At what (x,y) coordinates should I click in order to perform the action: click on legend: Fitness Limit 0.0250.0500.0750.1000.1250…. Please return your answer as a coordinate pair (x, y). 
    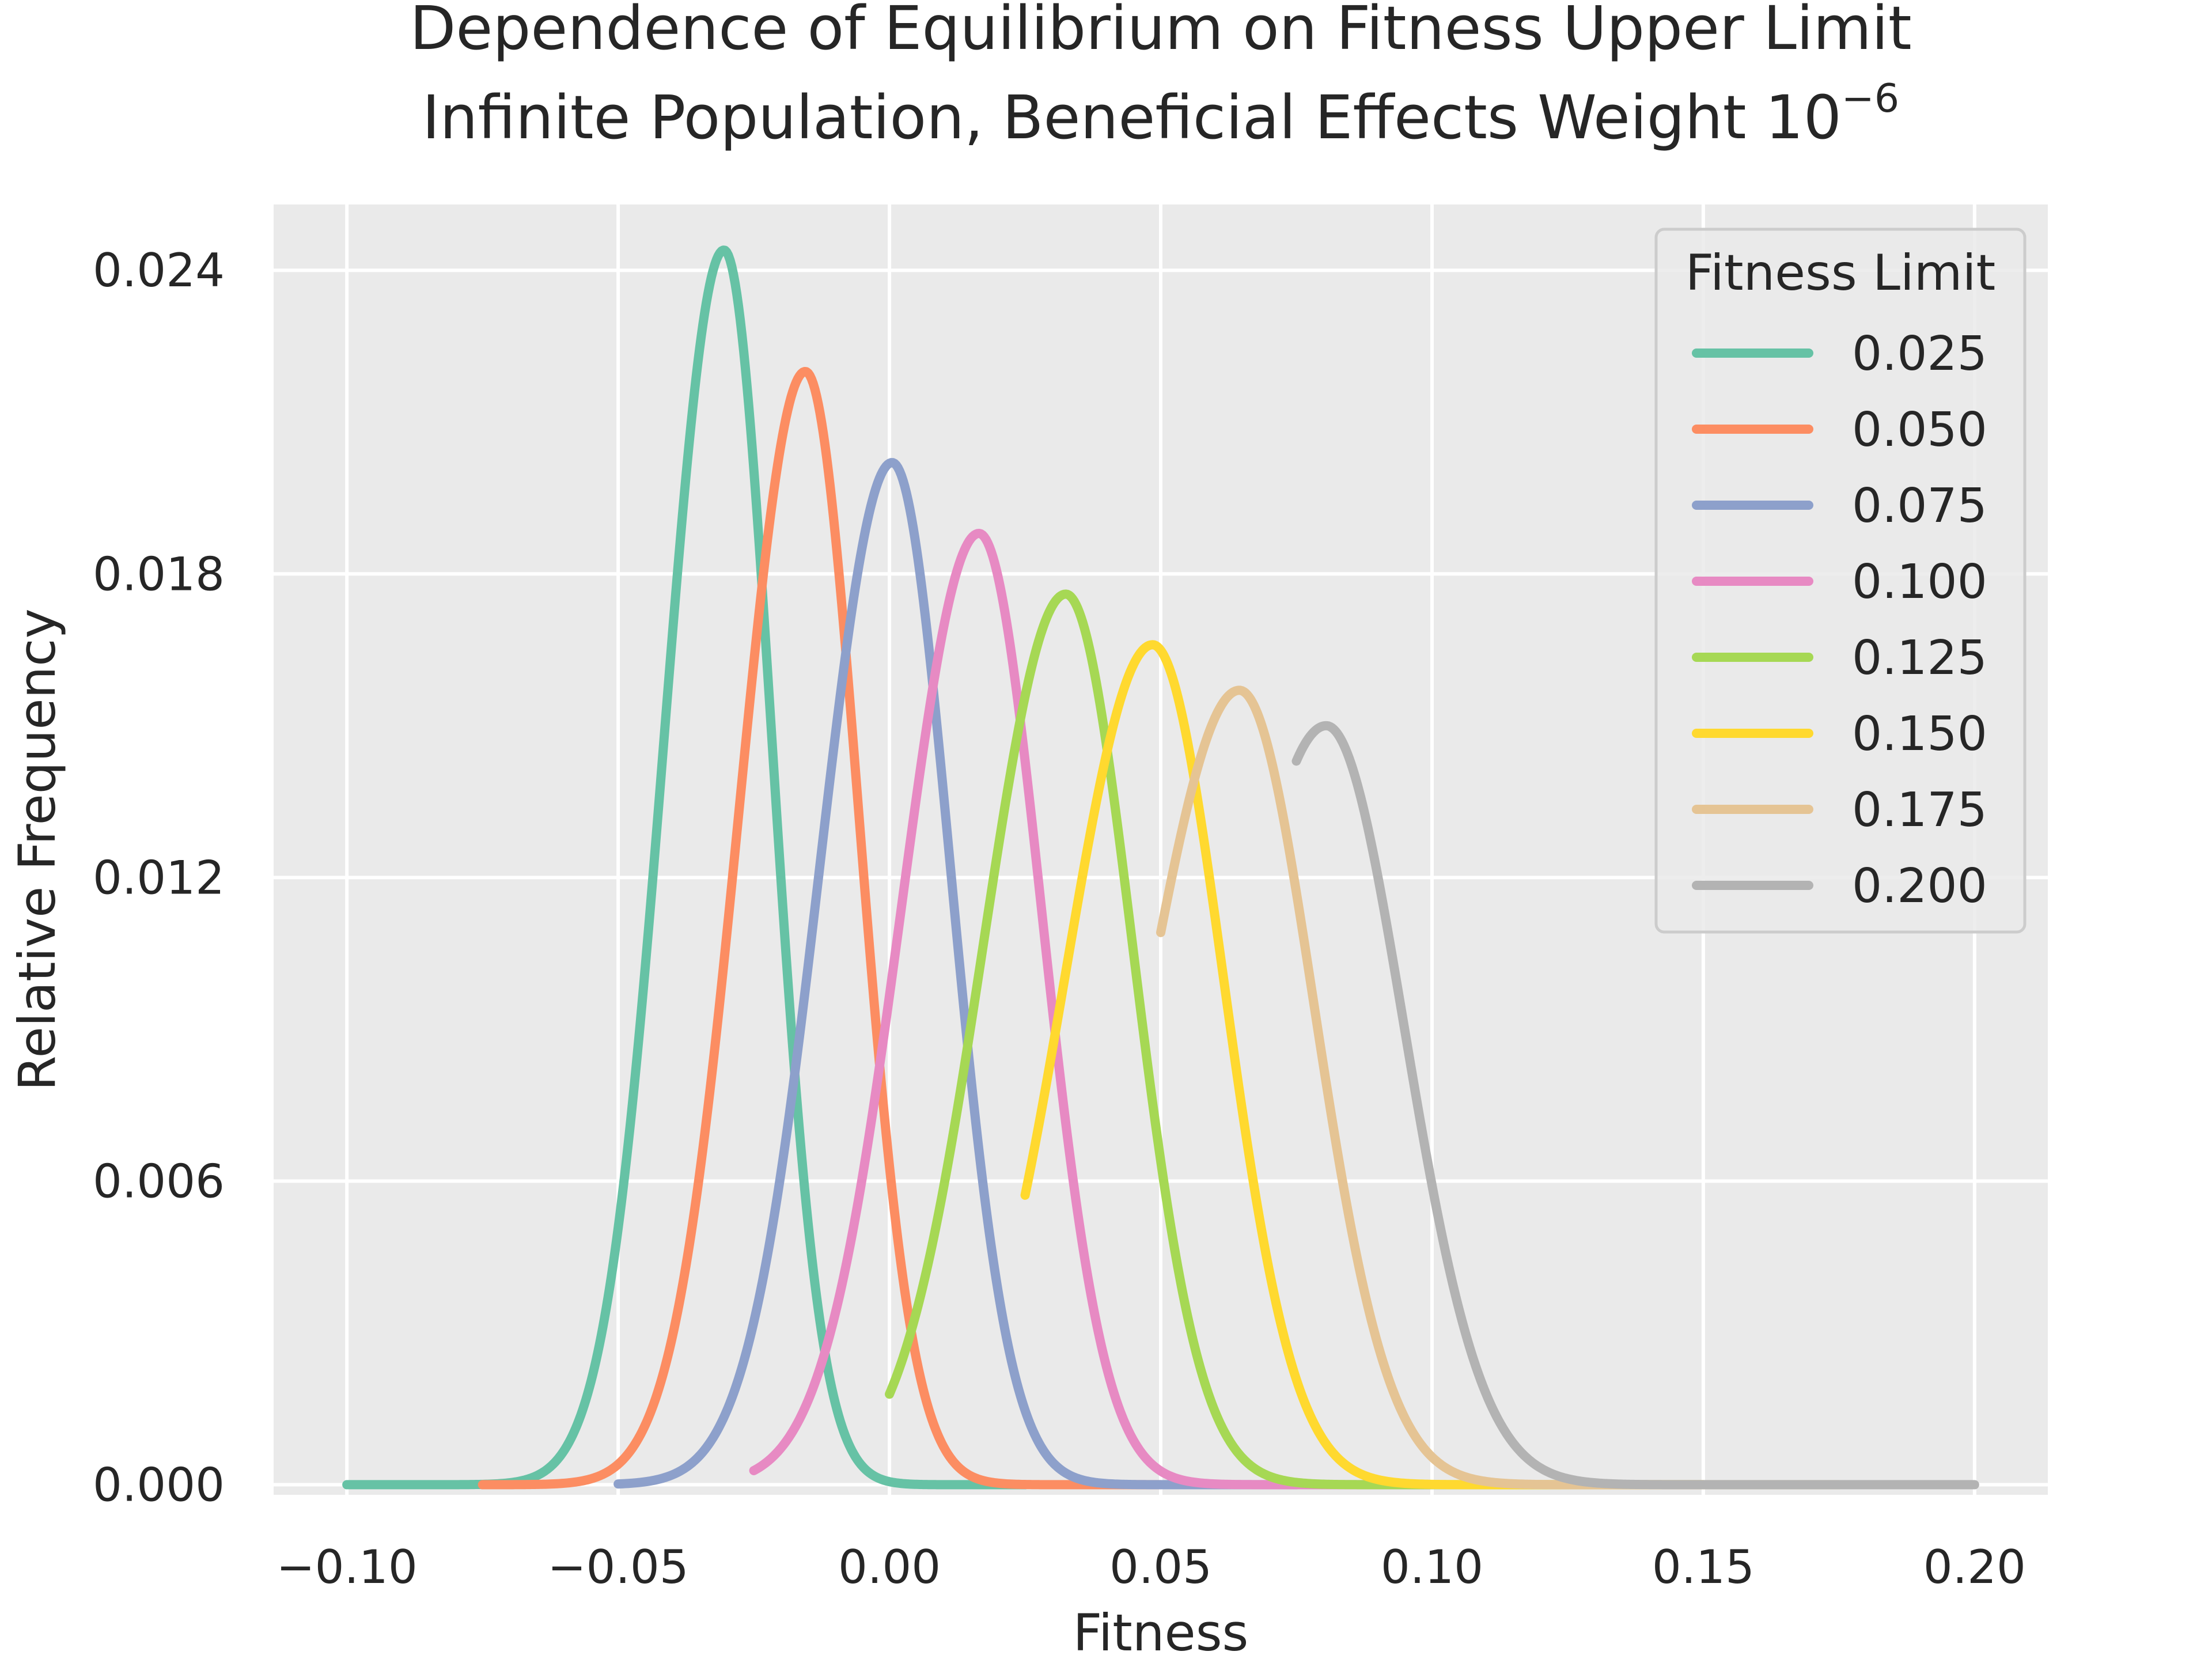
    Looking at the image, I should click on (1840, 581).